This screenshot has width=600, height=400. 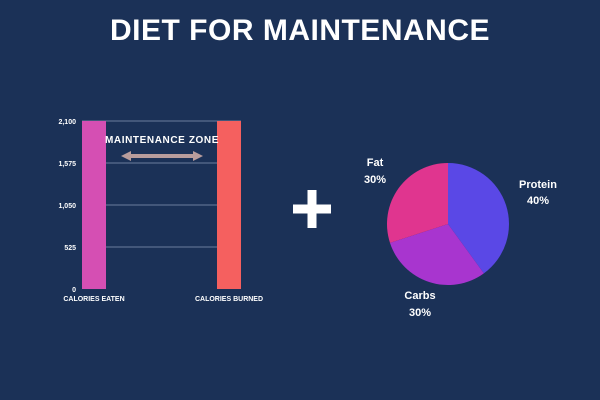 What do you see at coordinates (126, 156) in the screenshot?
I see `arrow-head-left` at bounding box center [126, 156].